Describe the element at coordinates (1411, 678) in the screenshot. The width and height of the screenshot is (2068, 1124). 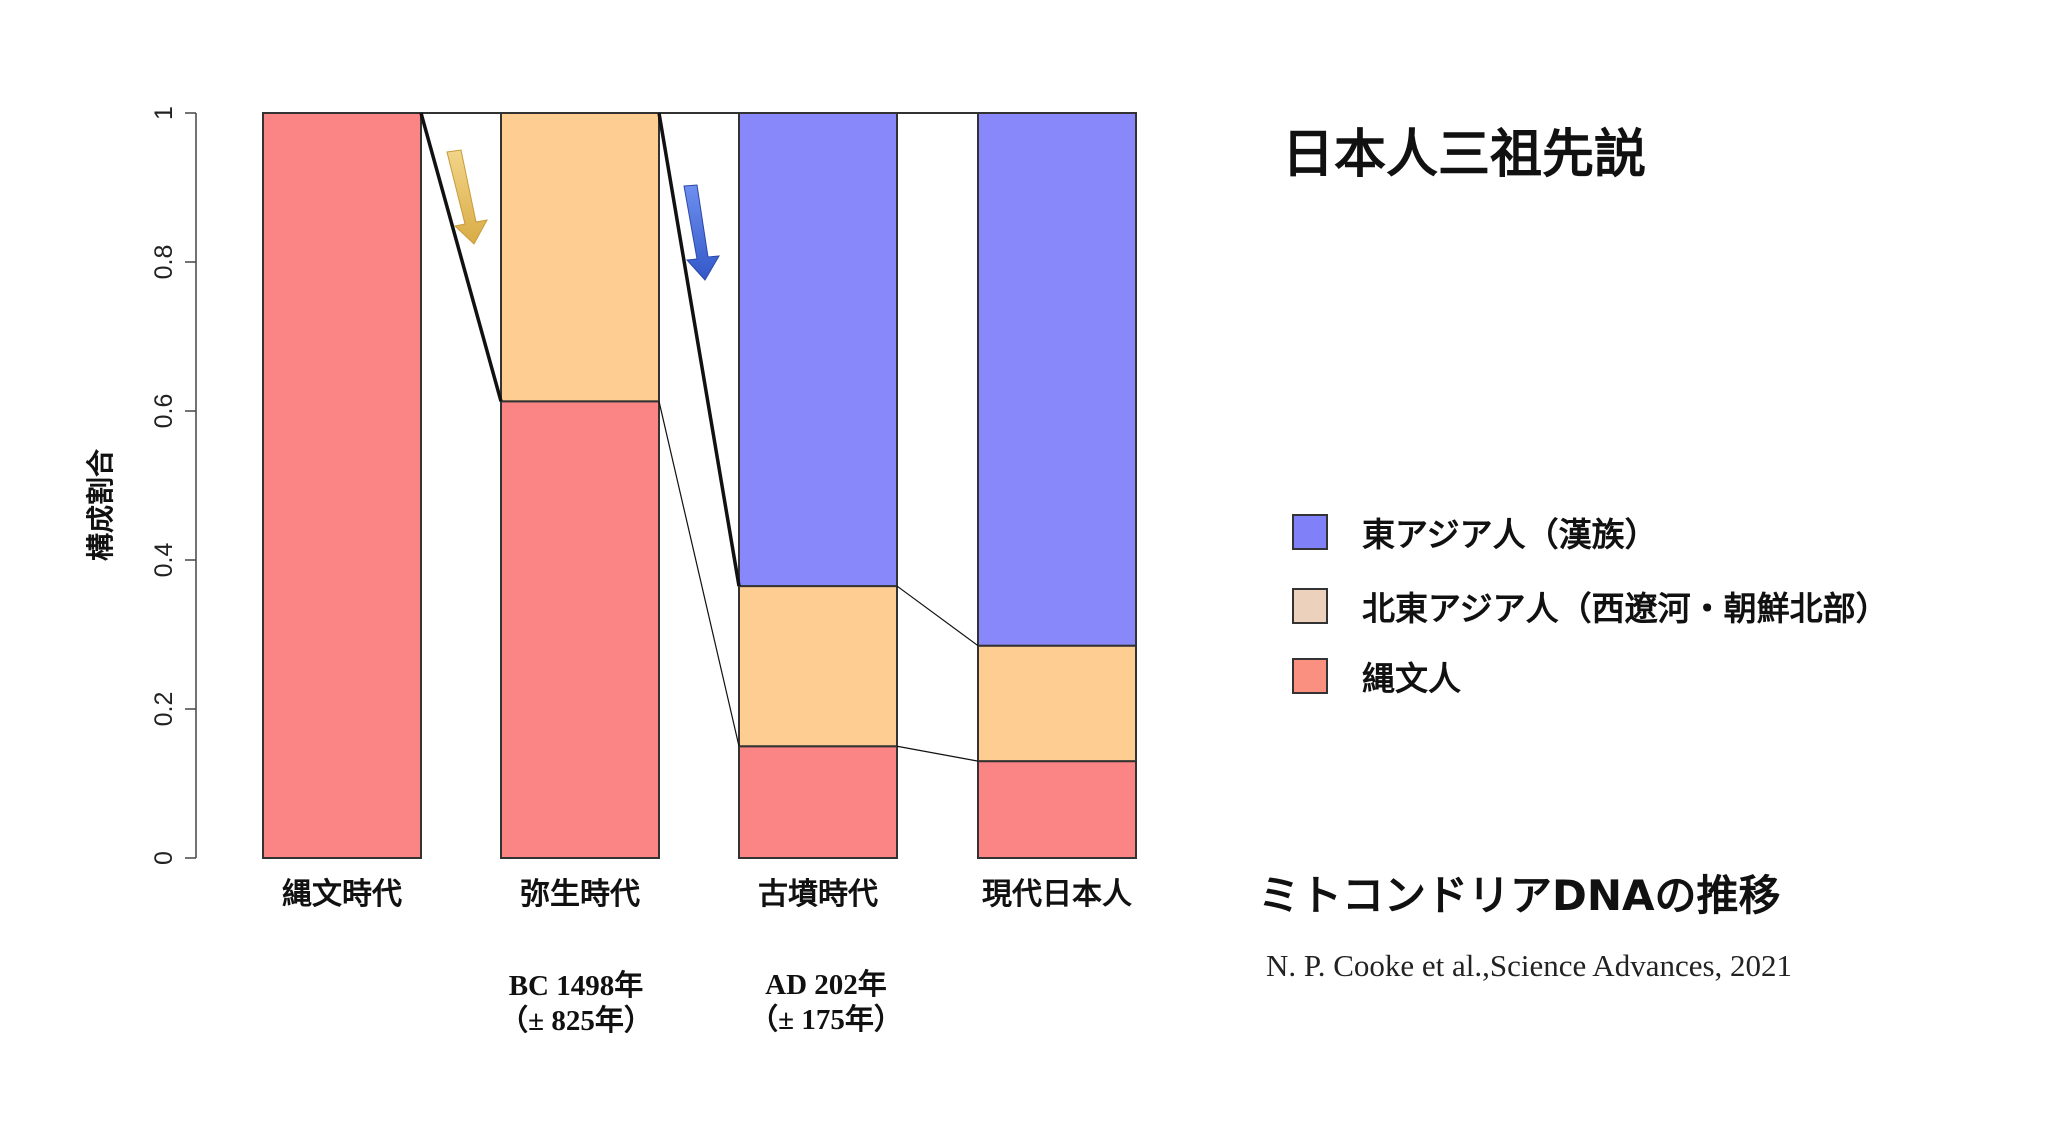
I see `legend-label-jomon: 縄文人` at that location.